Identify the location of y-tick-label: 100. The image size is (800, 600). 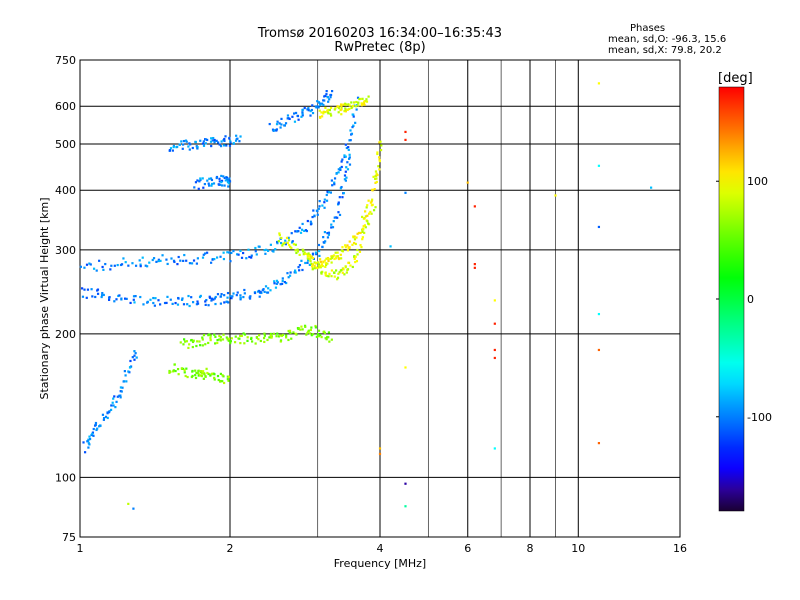
(65, 477).